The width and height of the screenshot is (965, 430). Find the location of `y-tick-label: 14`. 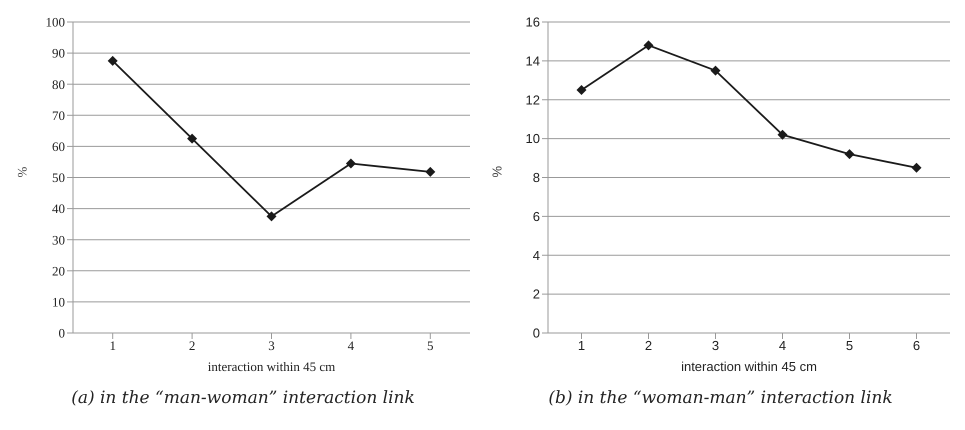

y-tick-label: 14 is located at coordinates (533, 60).